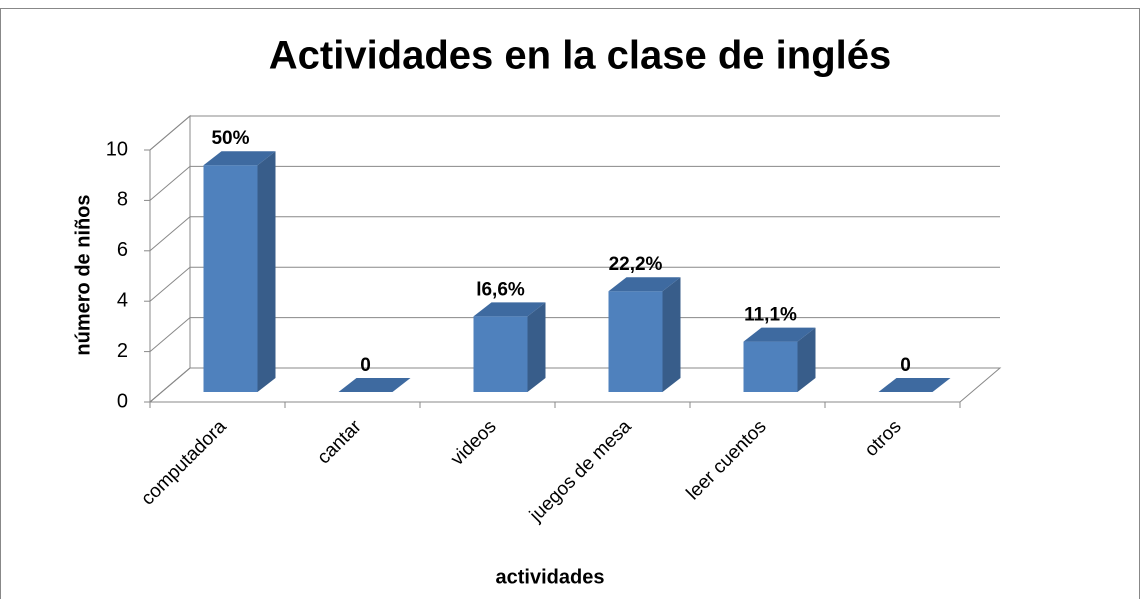  I want to click on y-axis-title: número de niños, so click(83, 274).